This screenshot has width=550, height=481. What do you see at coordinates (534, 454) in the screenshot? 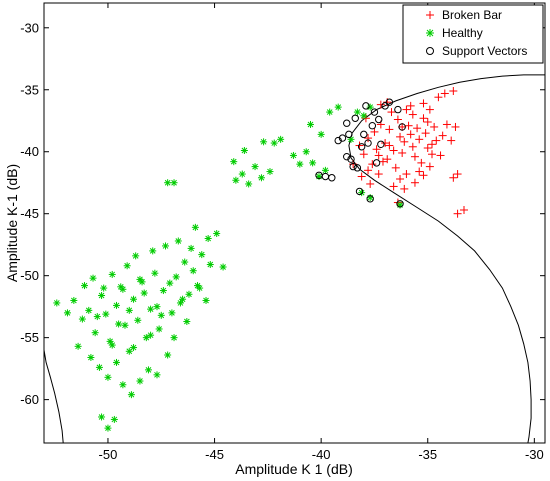
I see `x-tick-label: -30` at bounding box center [534, 454].